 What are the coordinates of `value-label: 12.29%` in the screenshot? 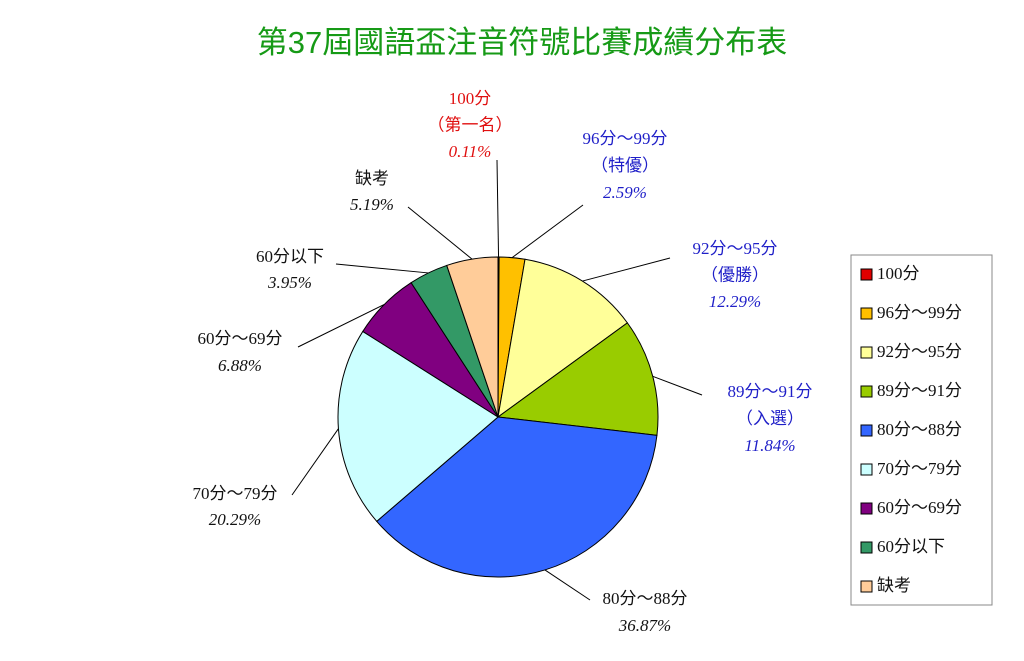 It's located at (735, 301).